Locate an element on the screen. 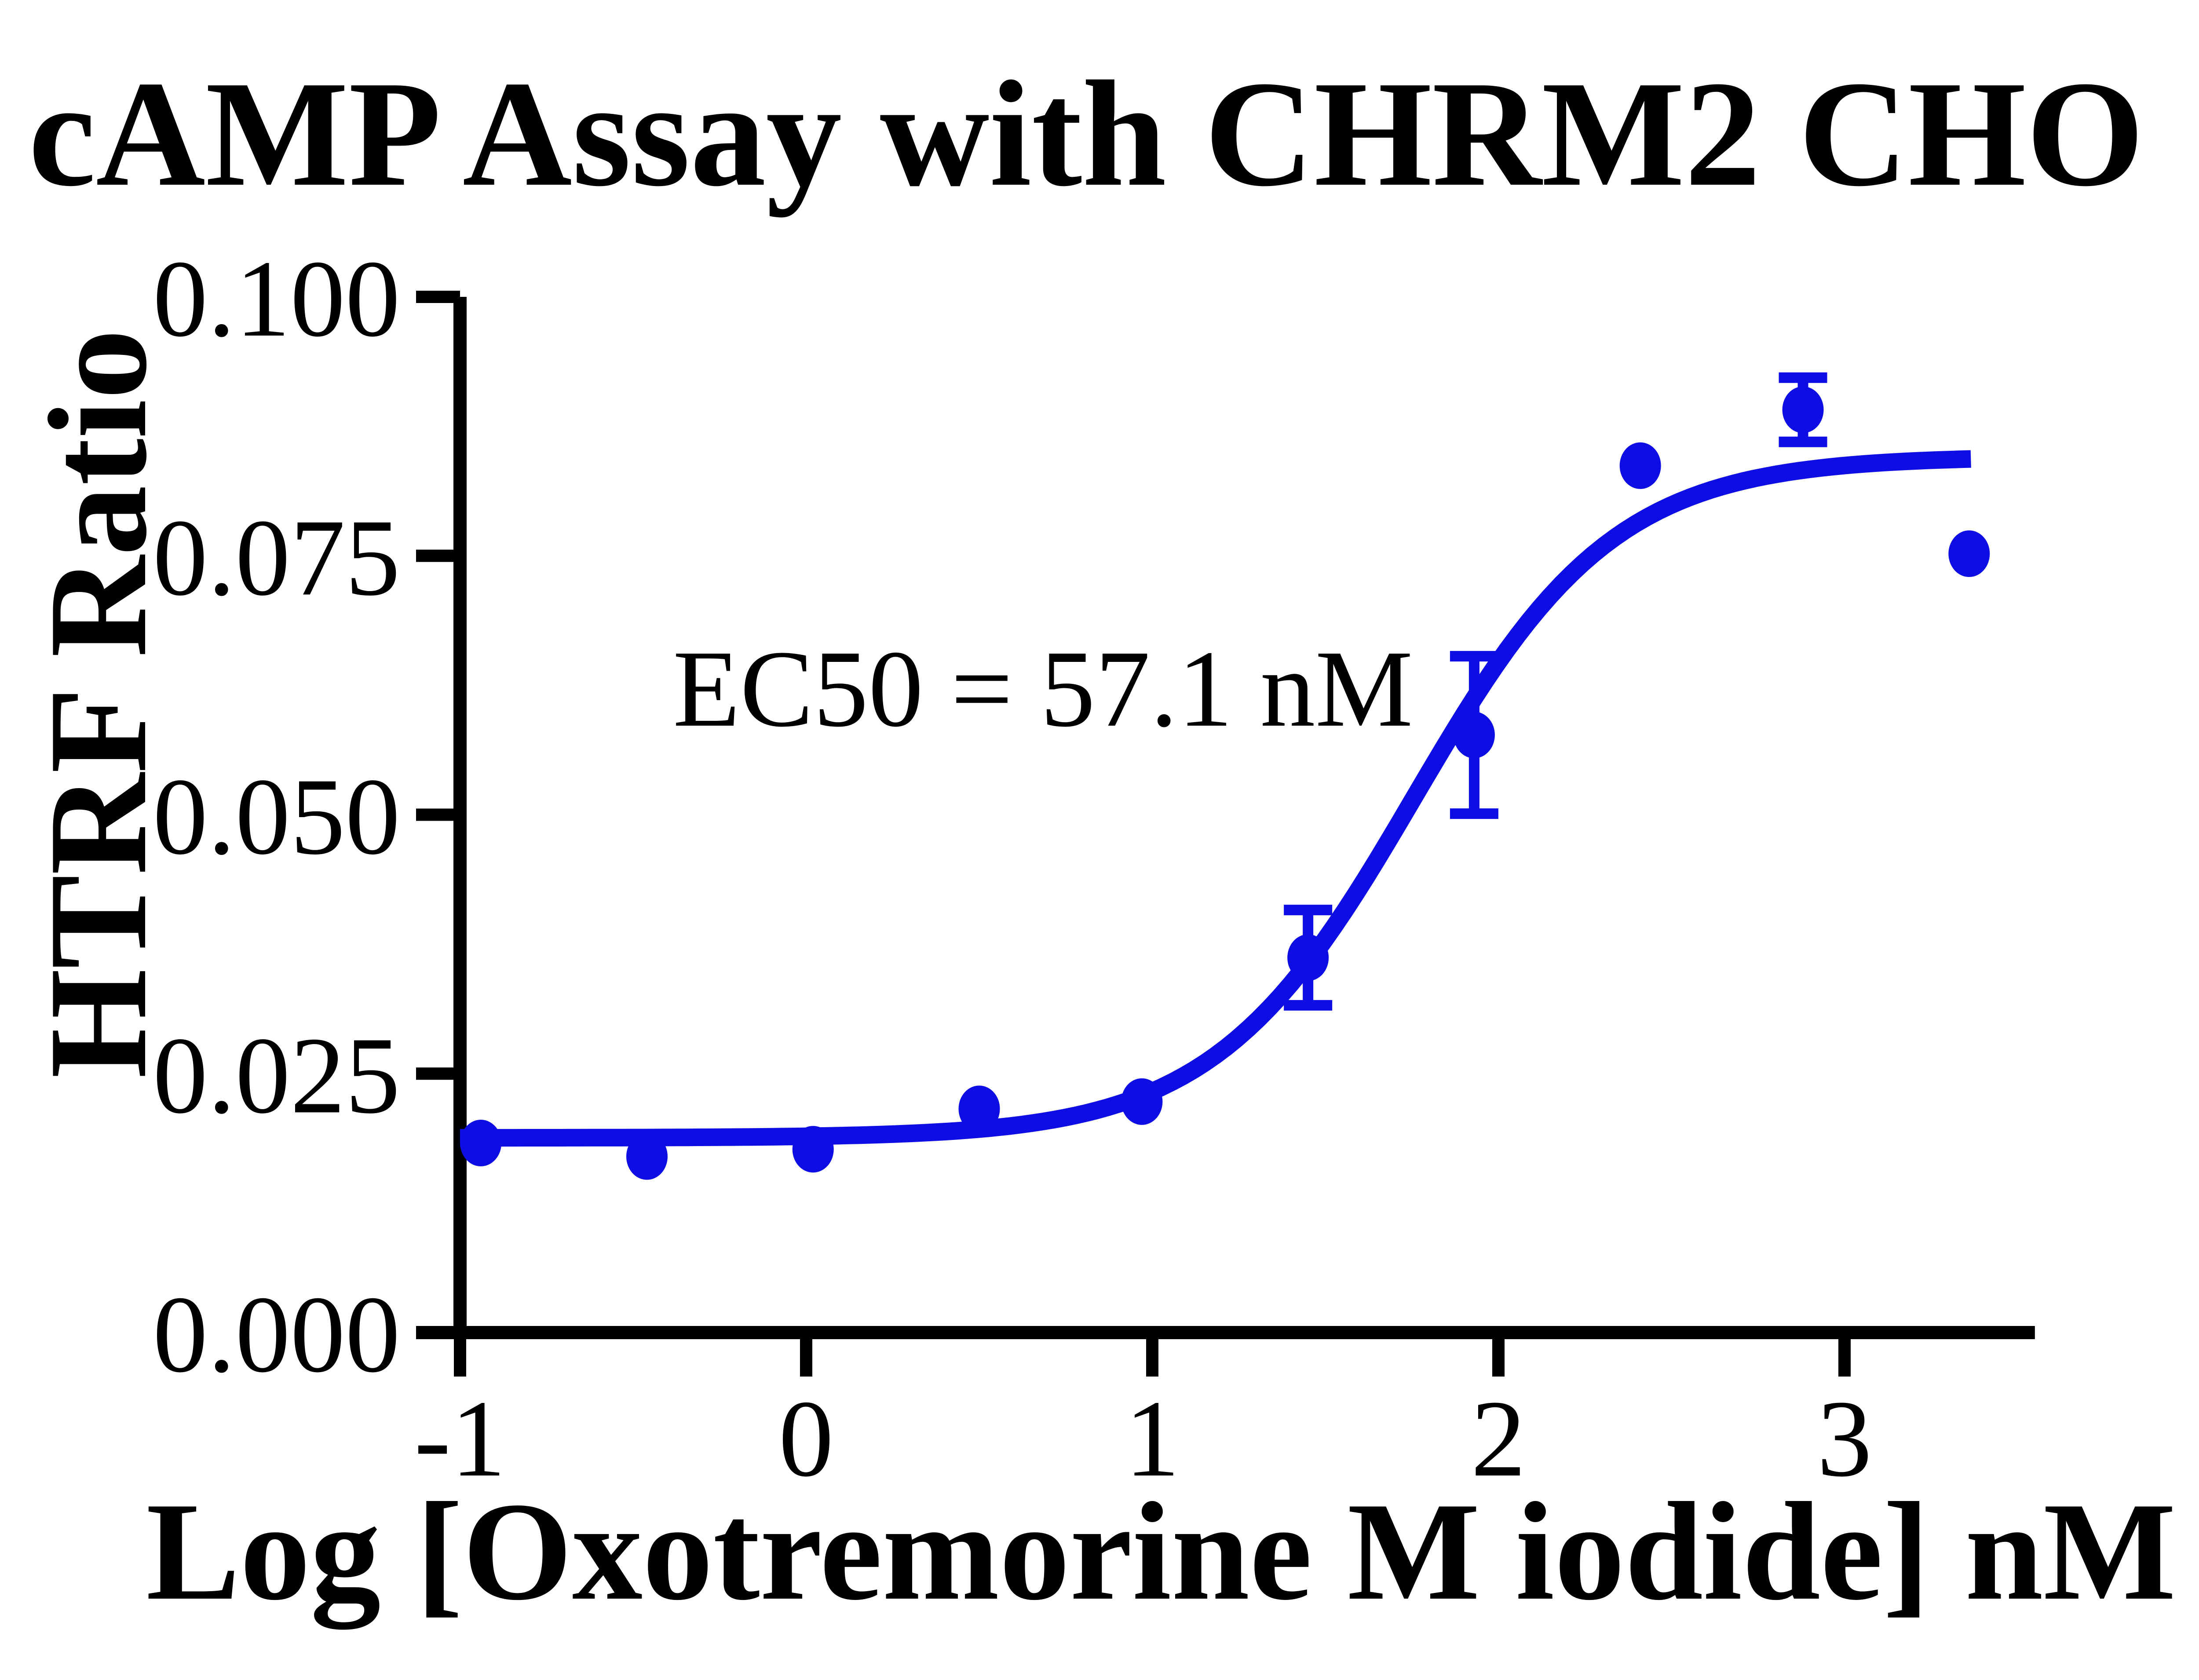  y-tick-label: 0.075 is located at coordinates (277, 558).